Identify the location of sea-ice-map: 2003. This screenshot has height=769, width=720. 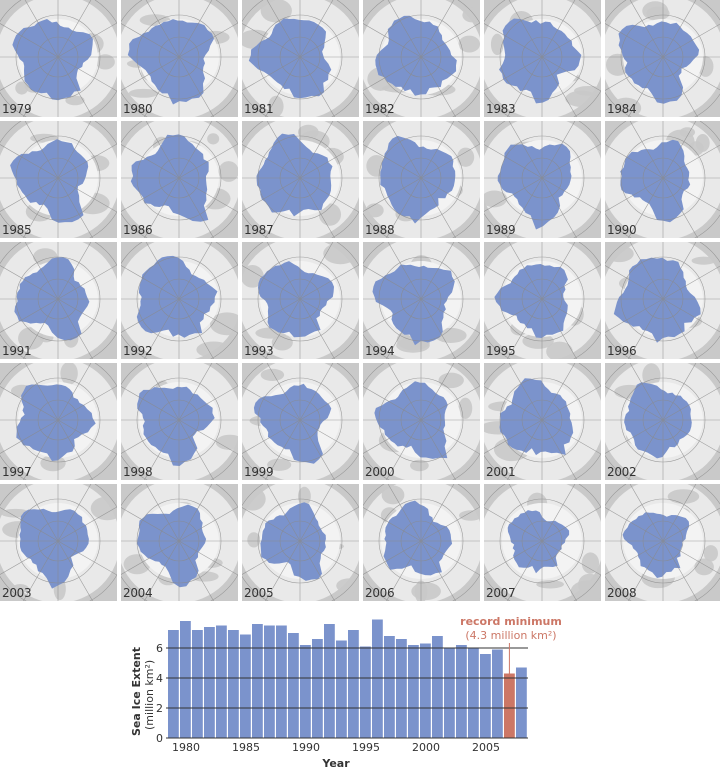
(58, 542).